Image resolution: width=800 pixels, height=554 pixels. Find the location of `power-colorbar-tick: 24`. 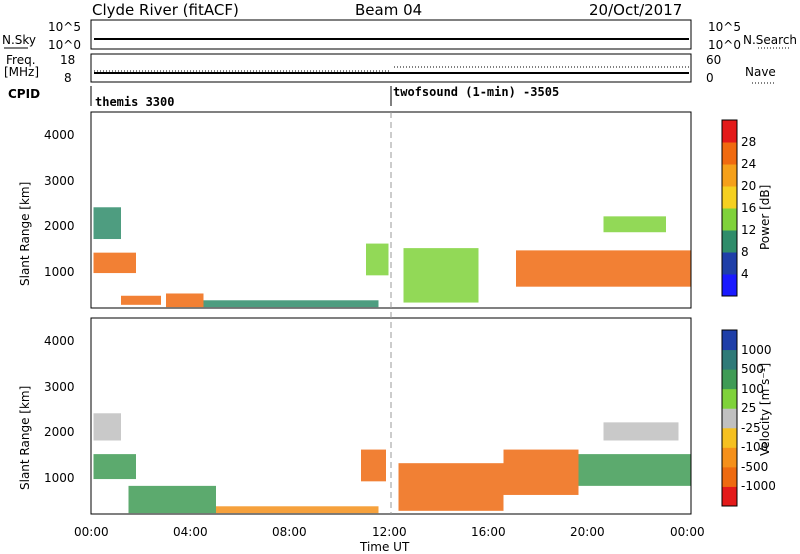

power-colorbar-tick: 24 is located at coordinates (749, 164).